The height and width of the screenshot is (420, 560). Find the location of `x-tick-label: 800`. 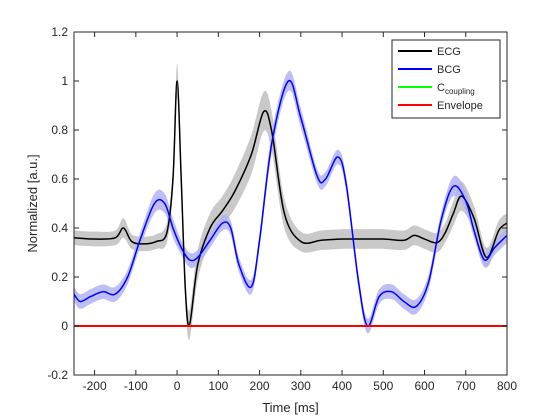

x-tick-label: 800 is located at coordinates (507, 386).